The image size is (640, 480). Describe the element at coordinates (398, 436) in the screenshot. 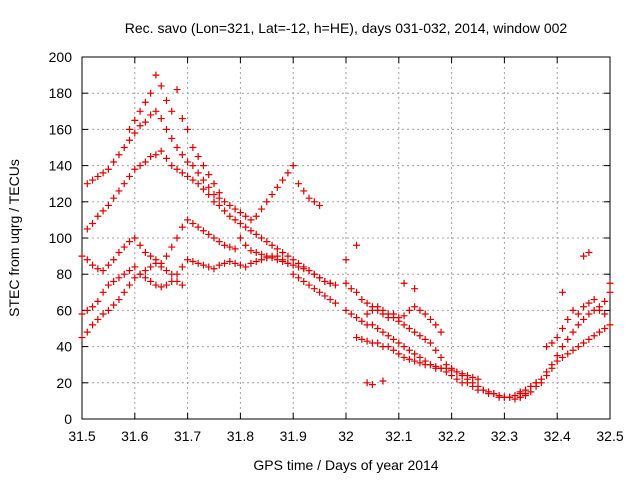

I see `x-tick-label: 32.1` at that location.